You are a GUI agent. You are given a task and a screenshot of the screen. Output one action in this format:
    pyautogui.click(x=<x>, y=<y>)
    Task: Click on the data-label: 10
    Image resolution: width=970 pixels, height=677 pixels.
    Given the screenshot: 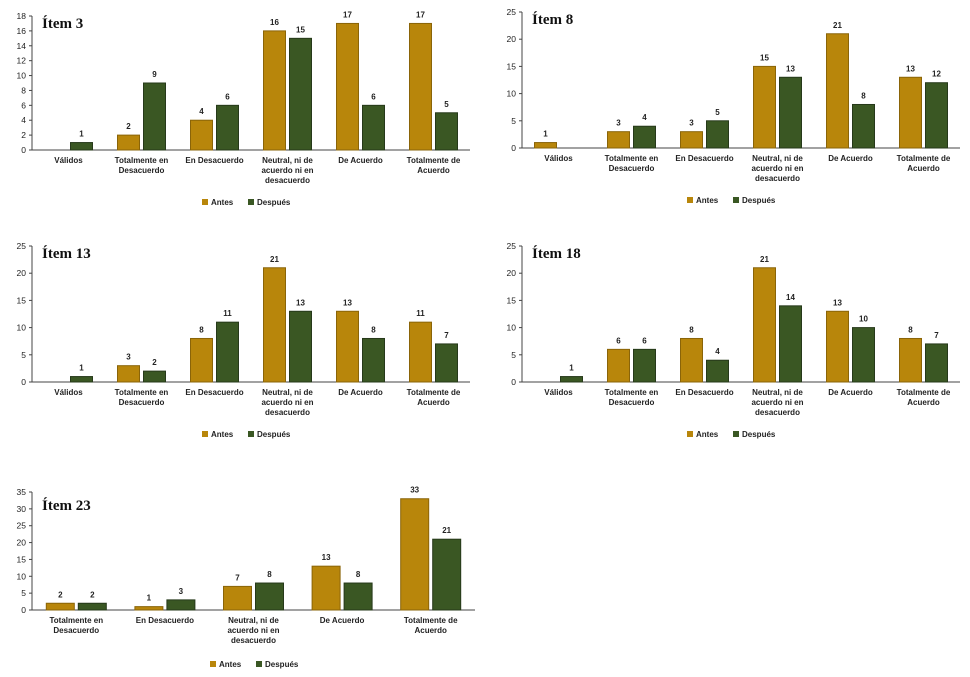 What is the action you would take?
    pyautogui.click(x=863, y=319)
    